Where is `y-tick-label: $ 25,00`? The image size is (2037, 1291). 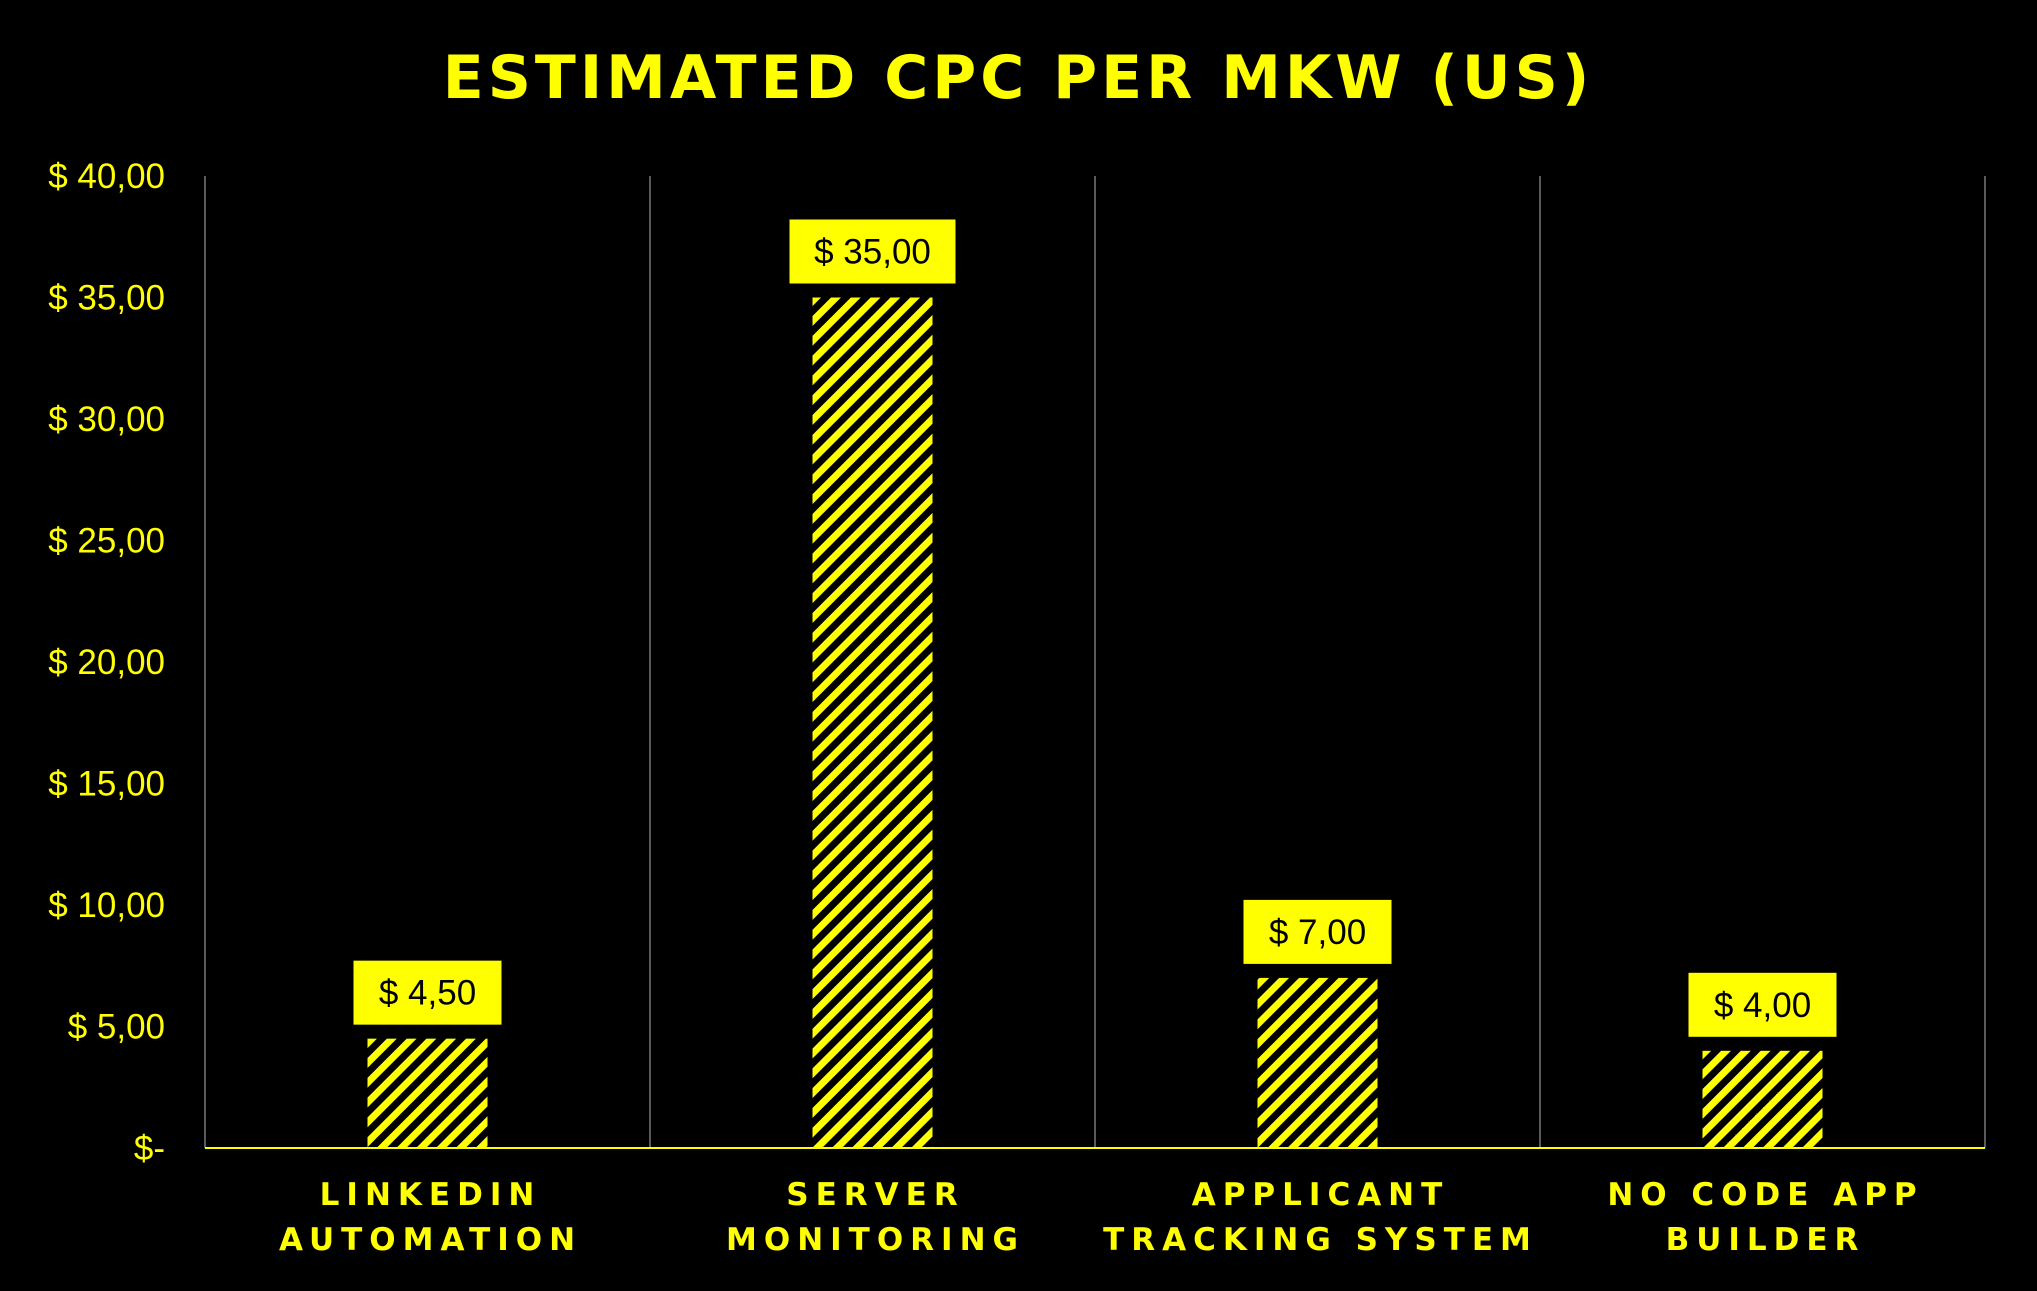
y-tick-label: $ 25,00 is located at coordinates (106, 541).